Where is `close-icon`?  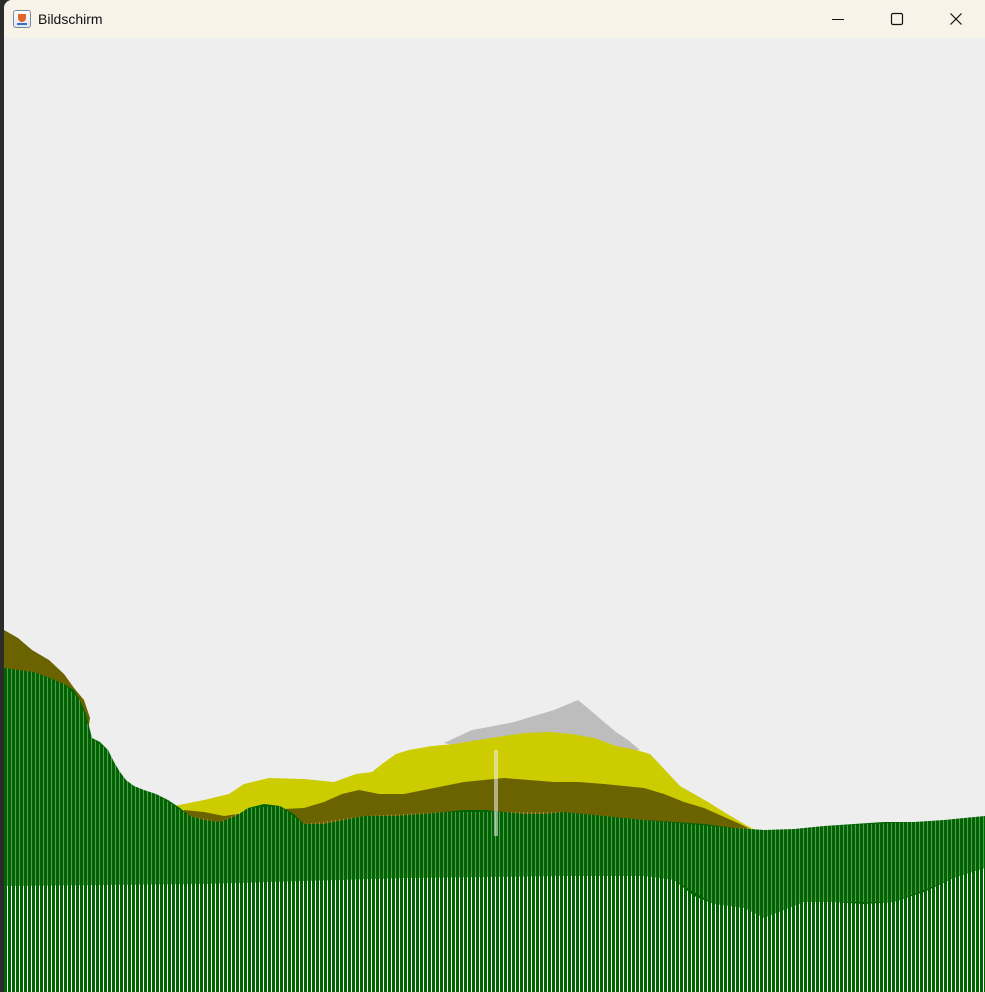 close-icon is located at coordinates (955, 19).